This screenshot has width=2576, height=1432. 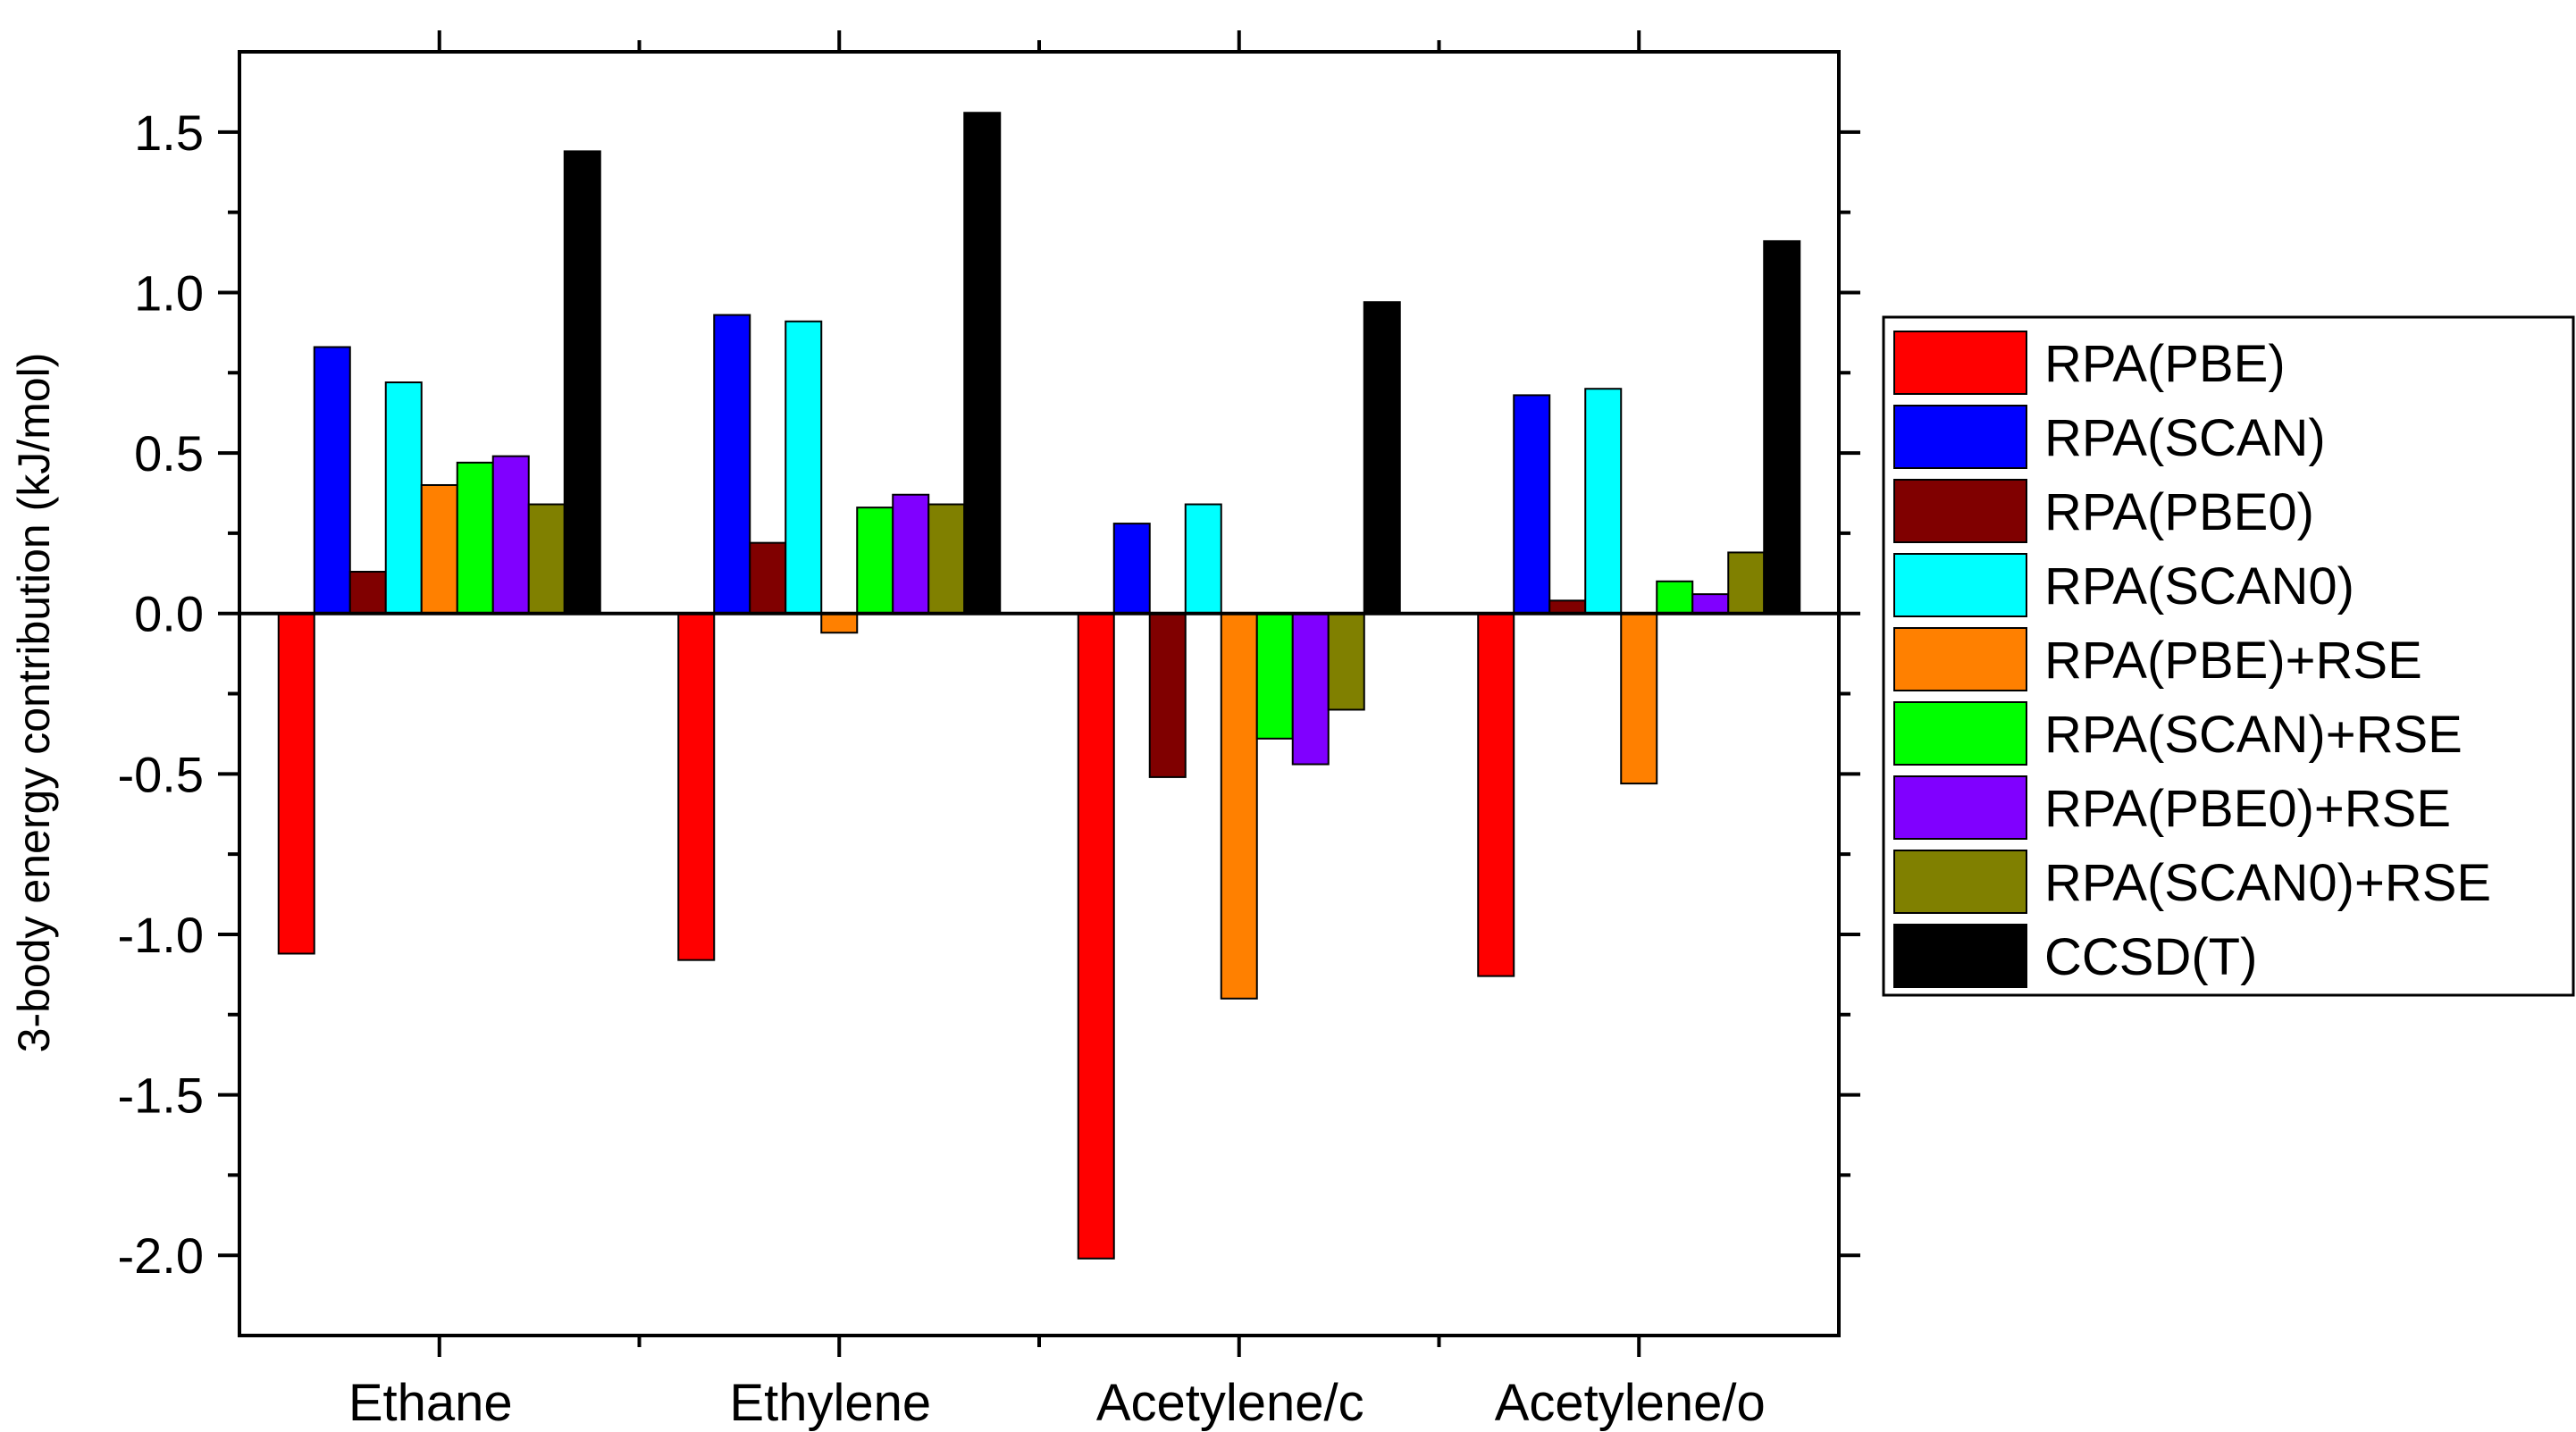 What do you see at coordinates (430, 1403) in the screenshot?
I see `x-tick-label: Ethane` at bounding box center [430, 1403].